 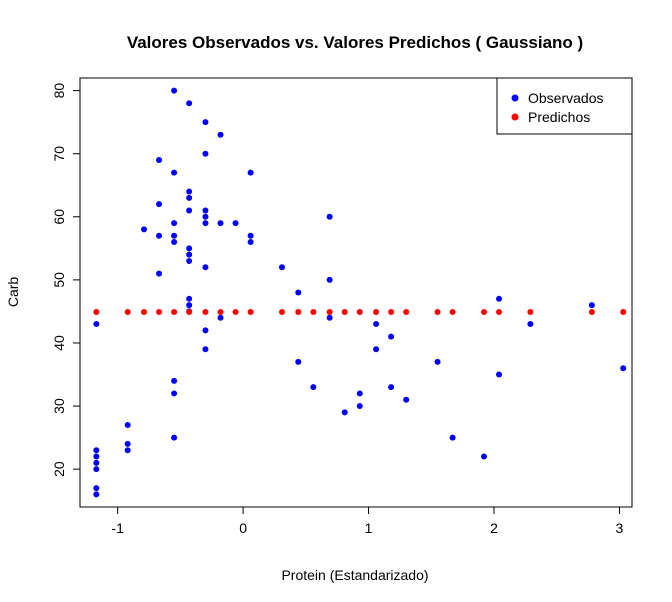 I want to click on legend-box, so click(x=564, y=106).